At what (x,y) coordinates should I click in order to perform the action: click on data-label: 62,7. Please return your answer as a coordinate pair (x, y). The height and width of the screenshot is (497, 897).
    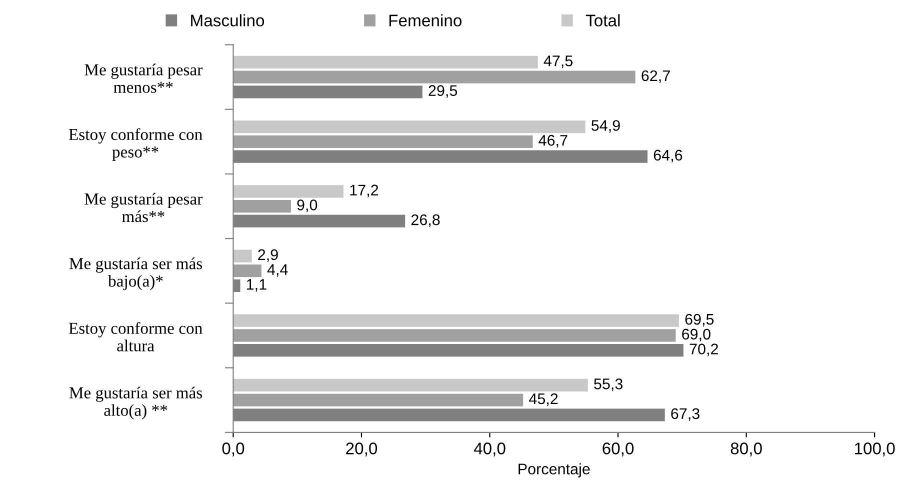
    Looking at the image, I should click on (656, 76).